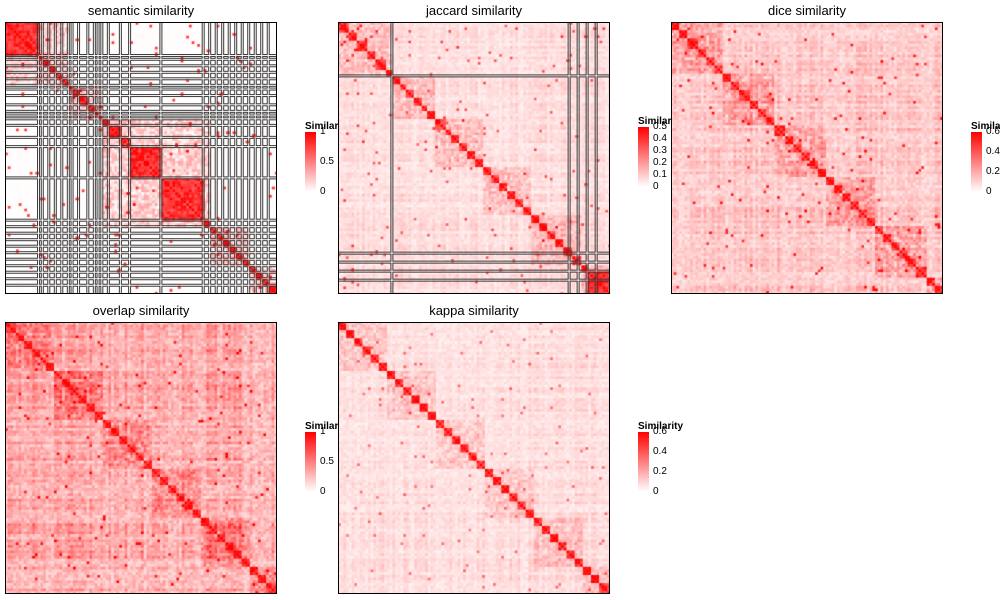  I want to click on legend-color-bar, so click(643, 462).